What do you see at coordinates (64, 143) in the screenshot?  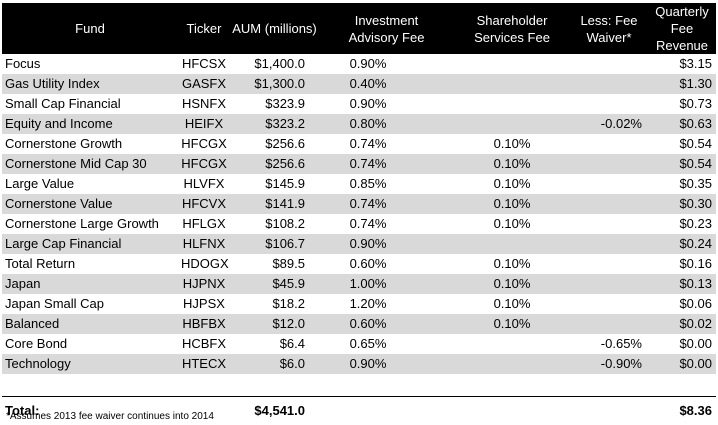 I see `fund-cell: Cornerstone Growth` at bounding box center [64, 143].